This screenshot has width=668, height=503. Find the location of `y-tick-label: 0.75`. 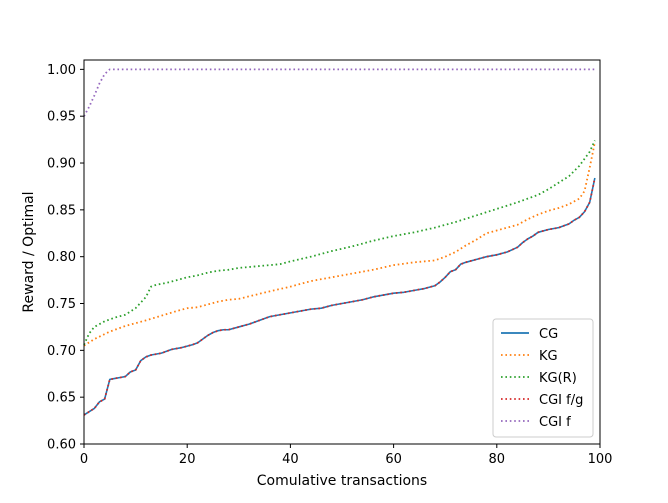

y-tick-label: 0.75 is located at coordinates (61, 304).